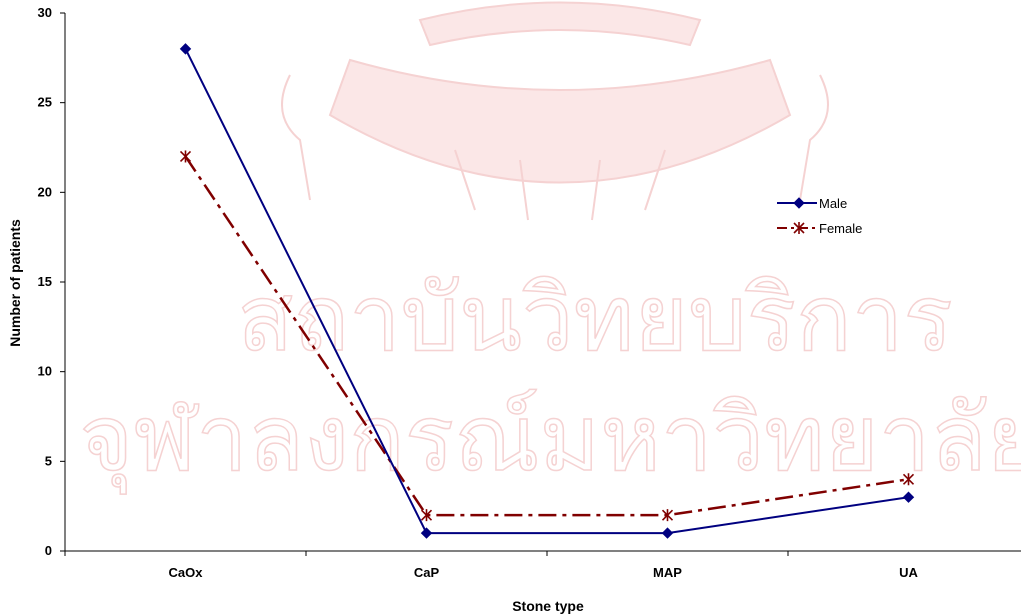 This screenshot has height=616, width=1021. What do you see at coordinates (908, 572) in the screenshot?
I see `x-tick-label: UA` at bounding box center [908, 572].